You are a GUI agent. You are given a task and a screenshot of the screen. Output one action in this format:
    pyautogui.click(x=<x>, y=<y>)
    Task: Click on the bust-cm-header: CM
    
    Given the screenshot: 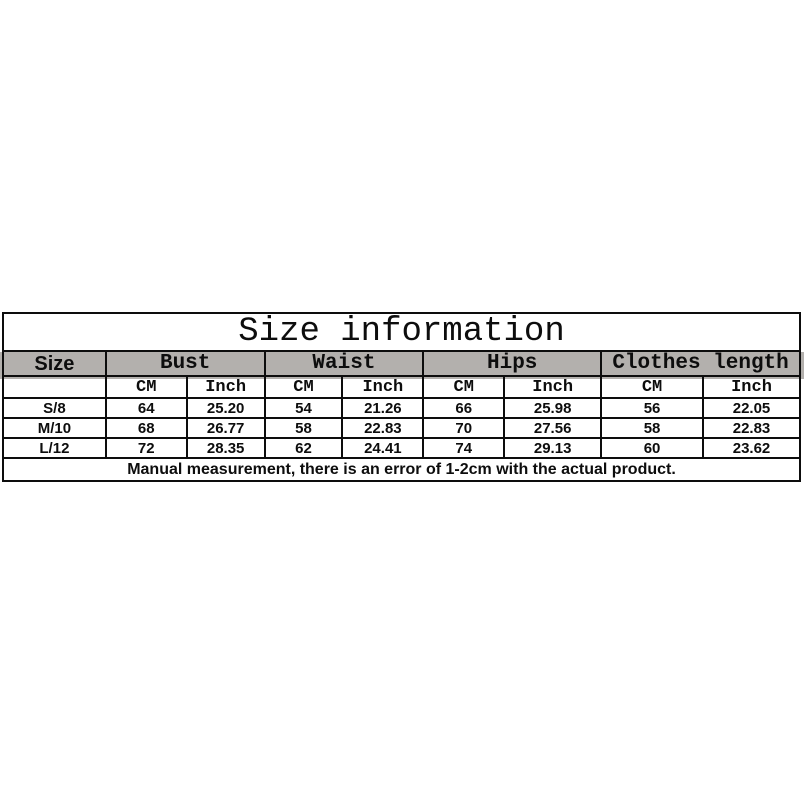 What is the action you would take?
    pyautogui.click(x=146, y=387)
    